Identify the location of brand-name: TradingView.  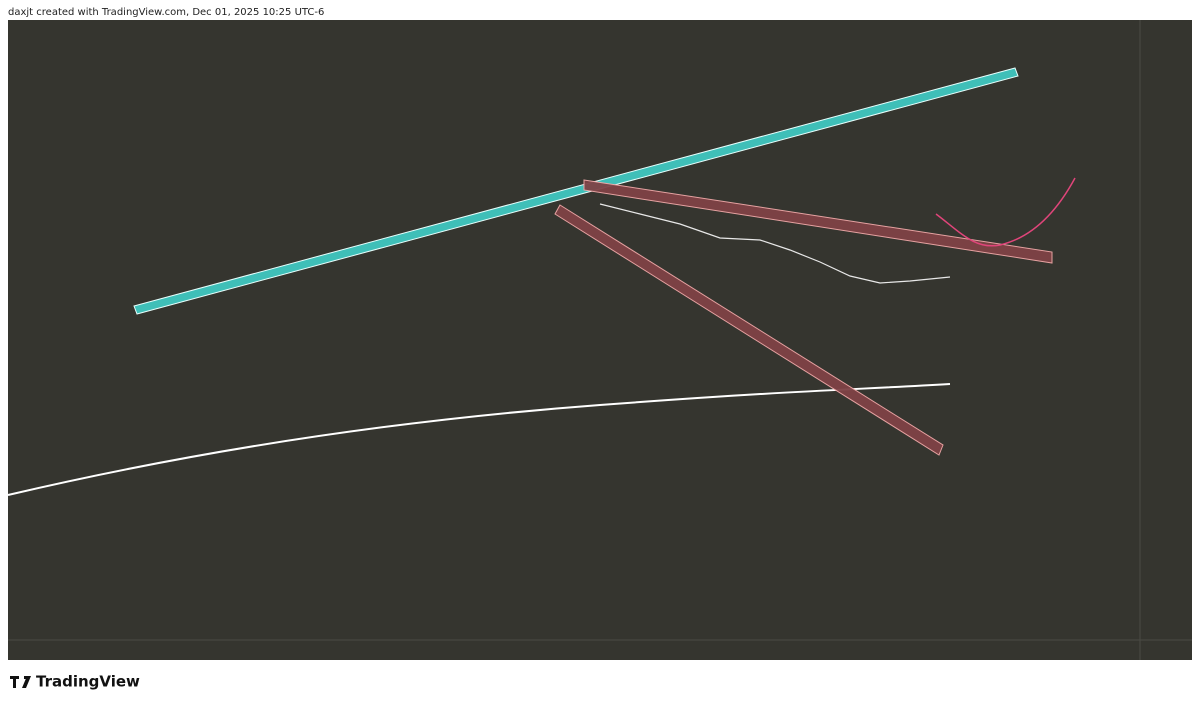
(88, 682).